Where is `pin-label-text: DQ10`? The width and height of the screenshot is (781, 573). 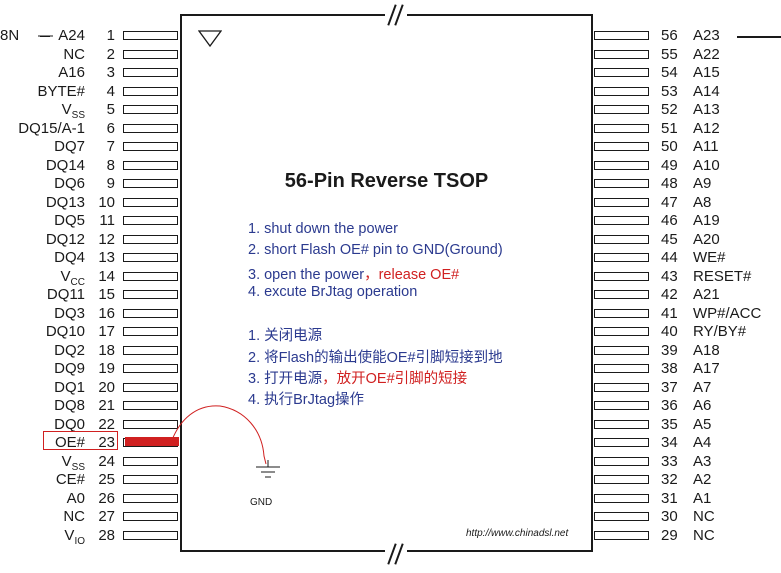
pin-label-text: DQ10 is located at coordinates (65, 331).